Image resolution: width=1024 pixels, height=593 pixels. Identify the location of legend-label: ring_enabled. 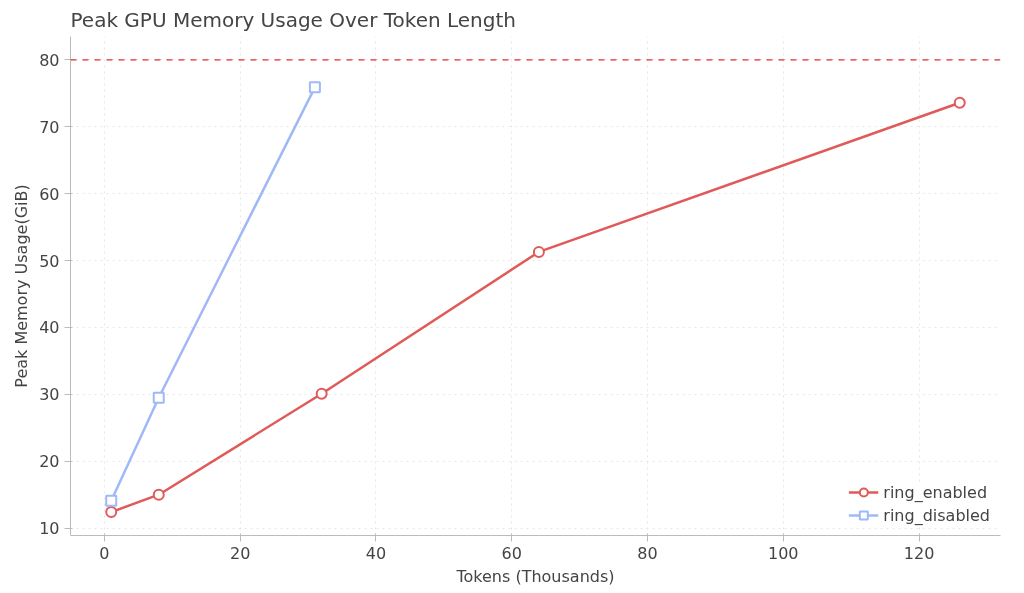
(935, 492).